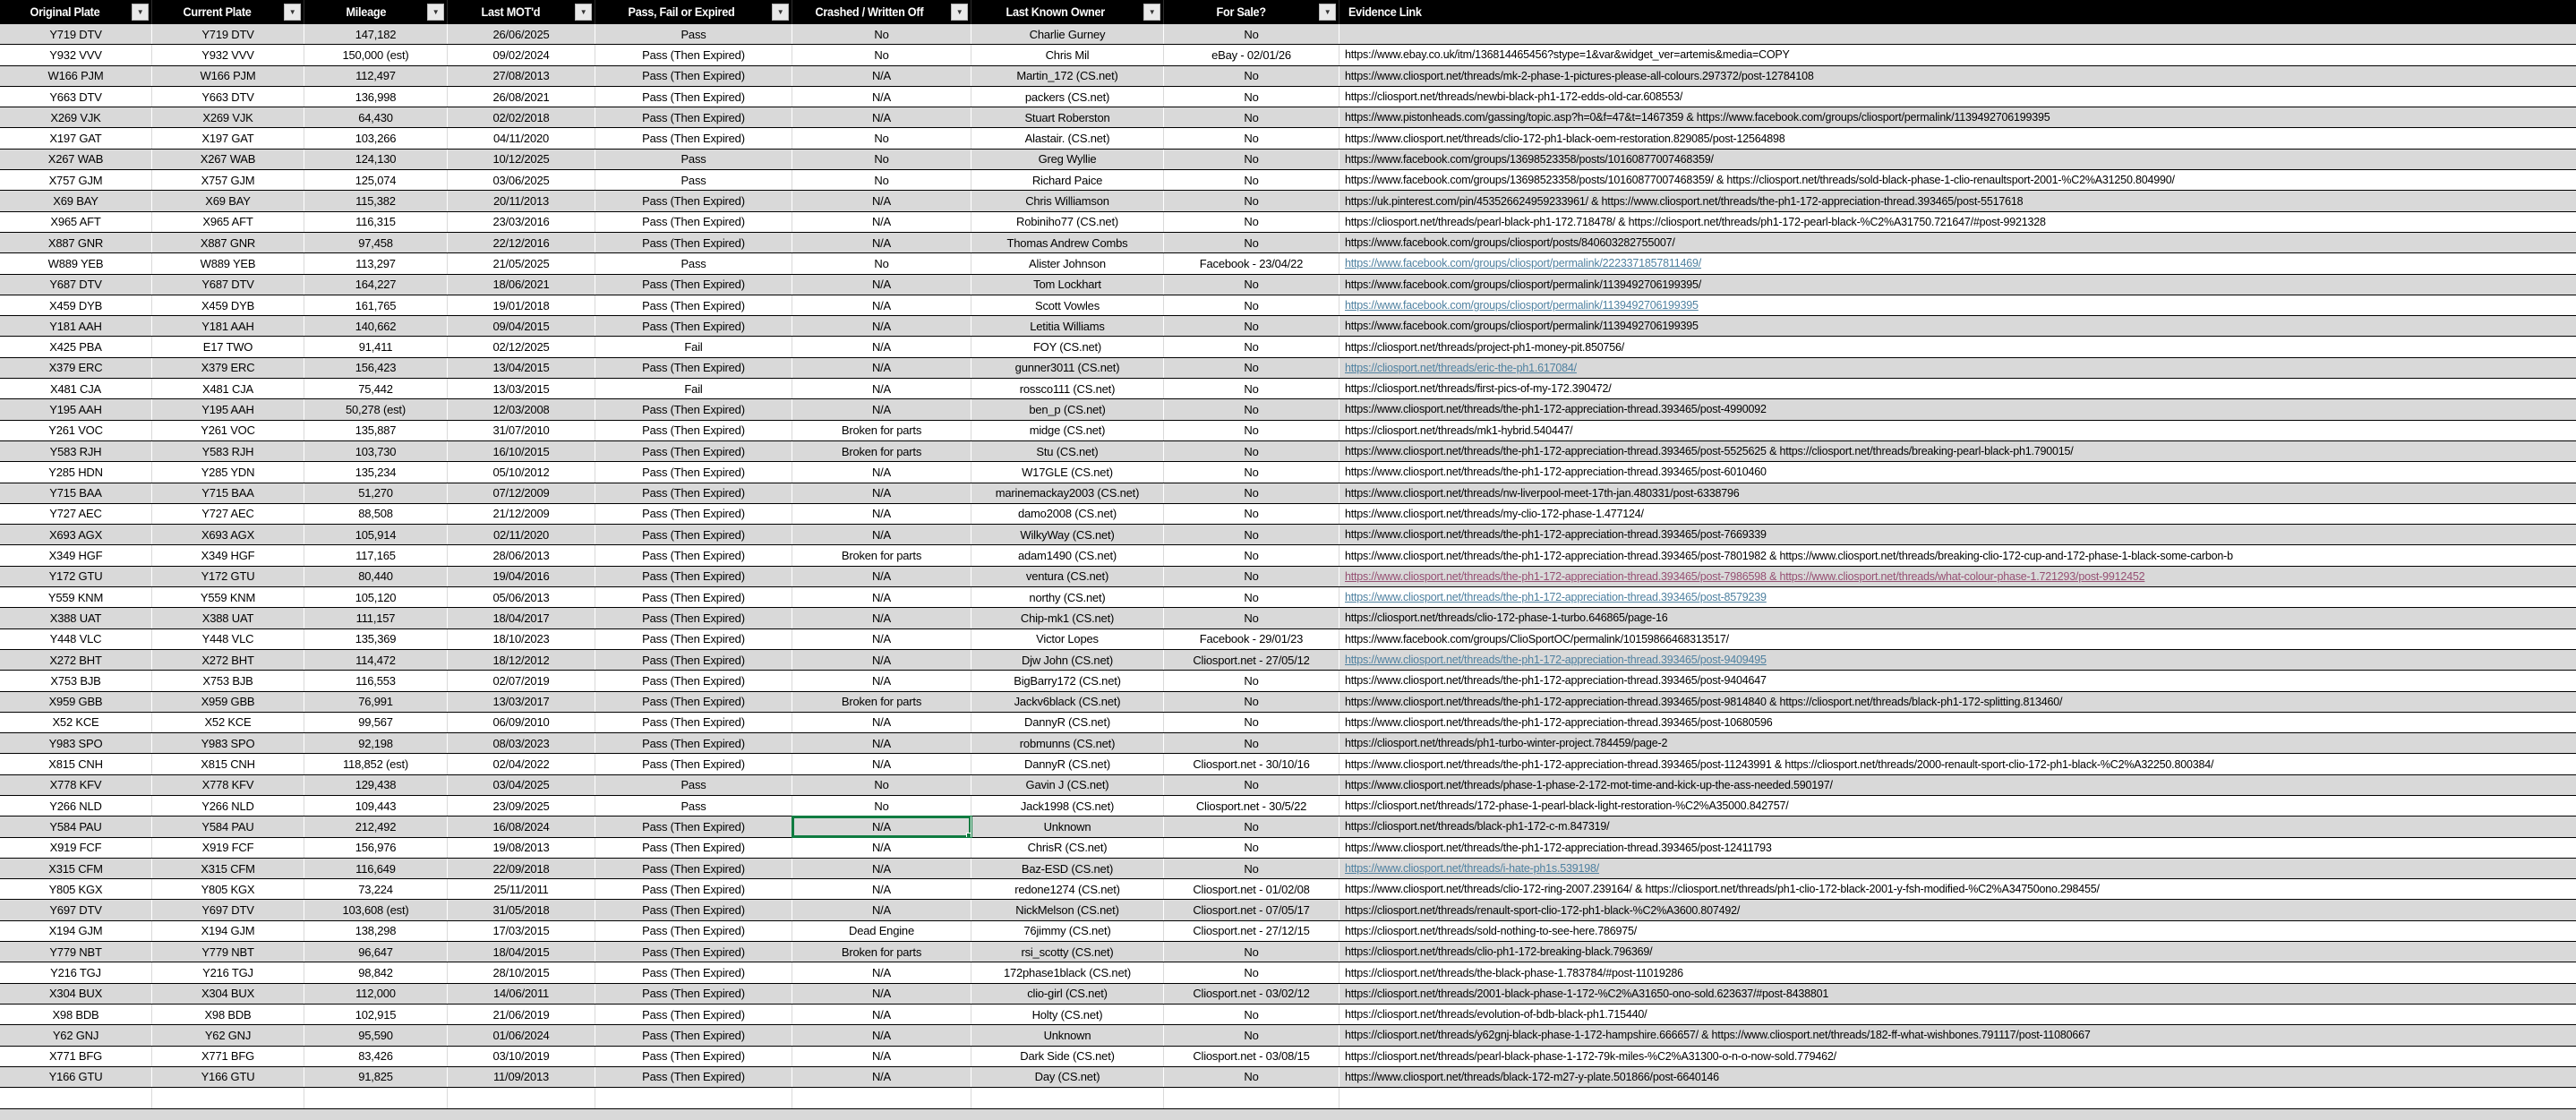 This screenshot has height=1120, width=2576. I want to click on cell-current-plate: X959 GBB, so click(228, 701).